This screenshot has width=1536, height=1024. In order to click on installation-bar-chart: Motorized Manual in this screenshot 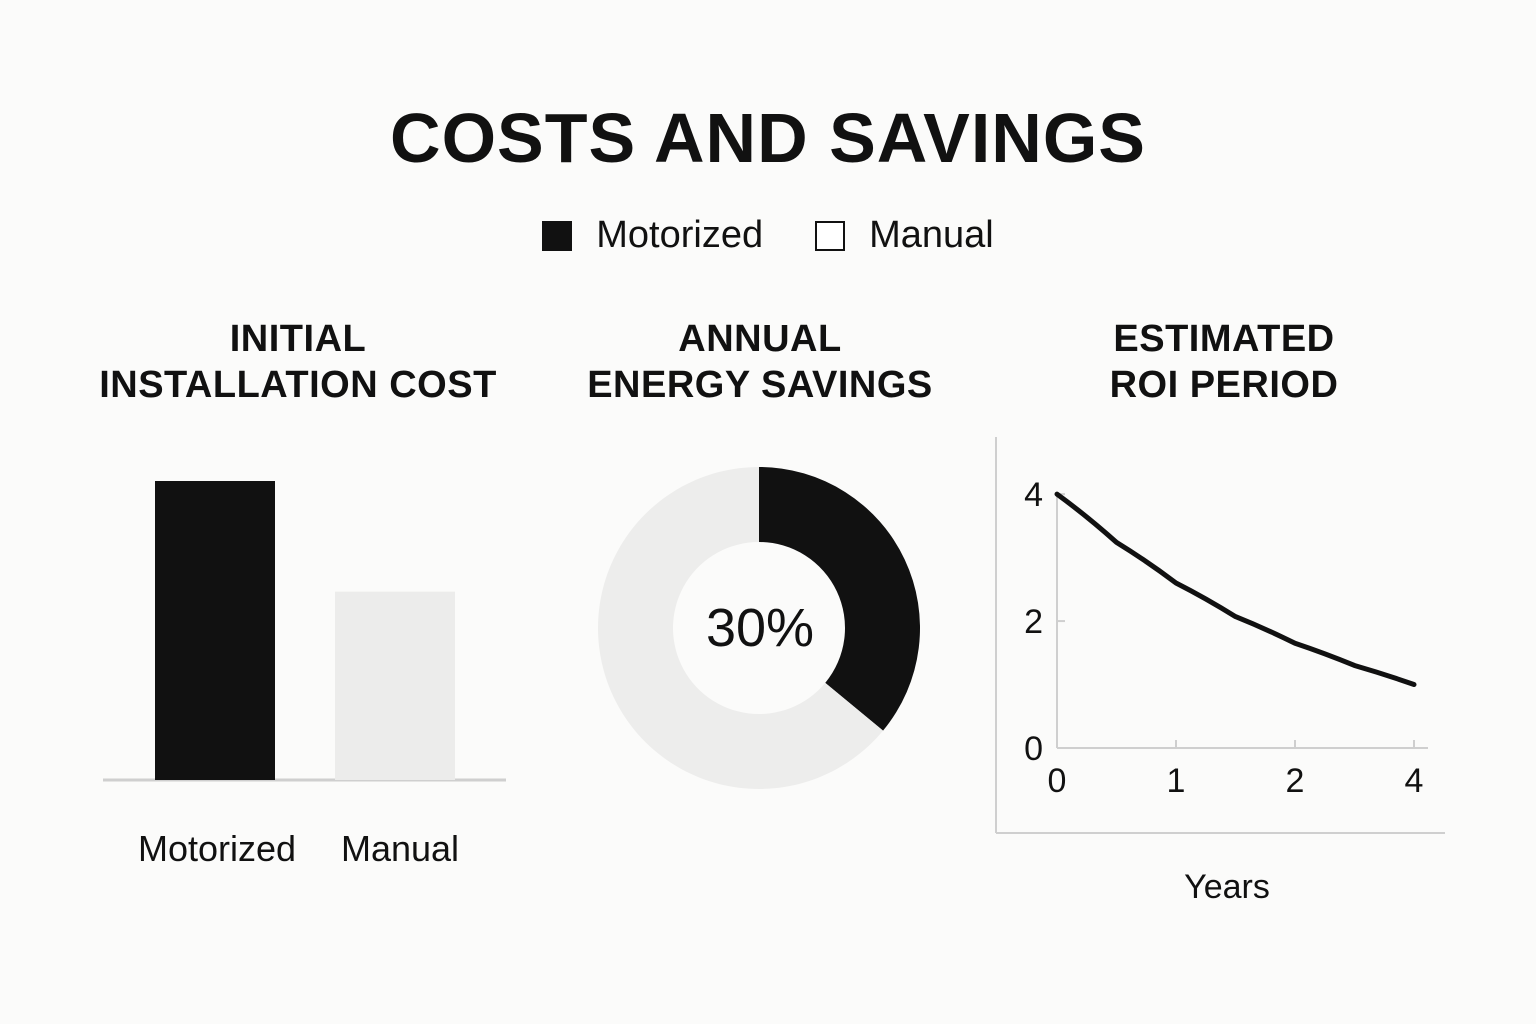, I will do `click(304, 675)`.